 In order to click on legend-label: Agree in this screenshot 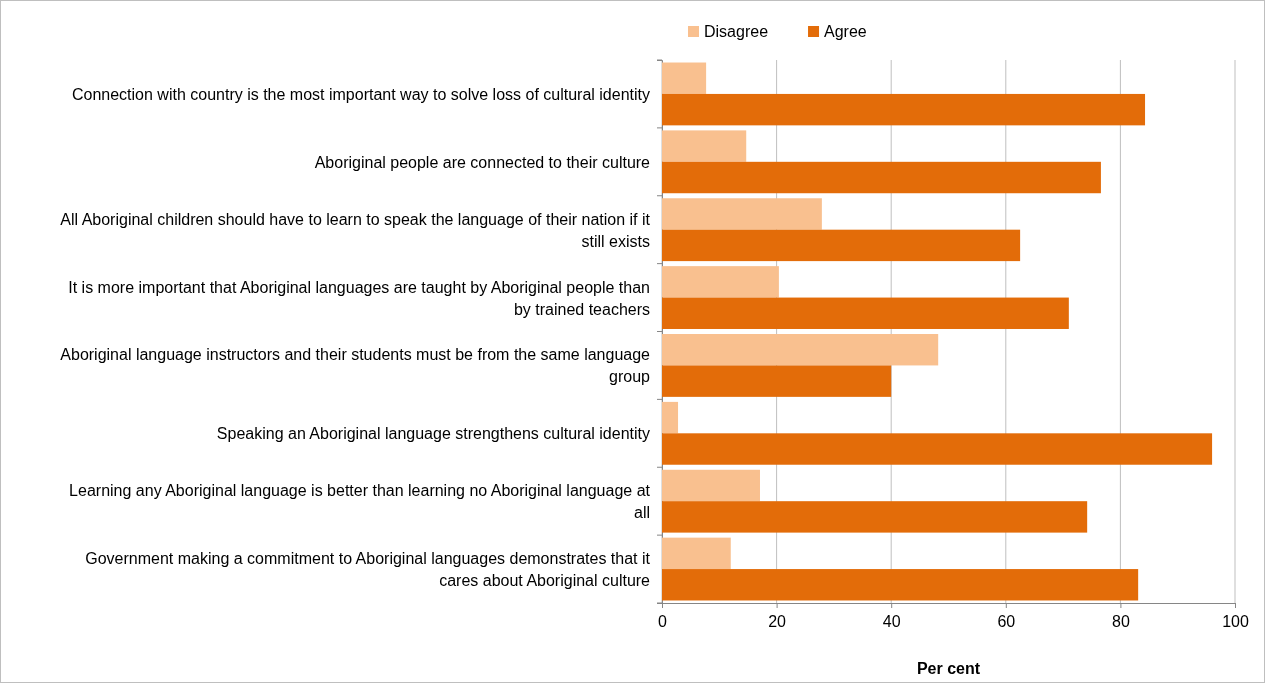, I will do `click(845, 31)`.